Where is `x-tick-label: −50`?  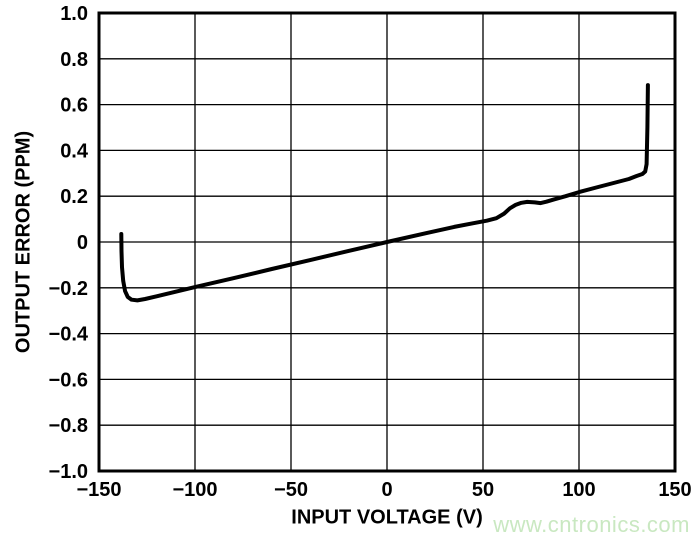
x-tick-label: −50 is located at coordinates (291, 490).